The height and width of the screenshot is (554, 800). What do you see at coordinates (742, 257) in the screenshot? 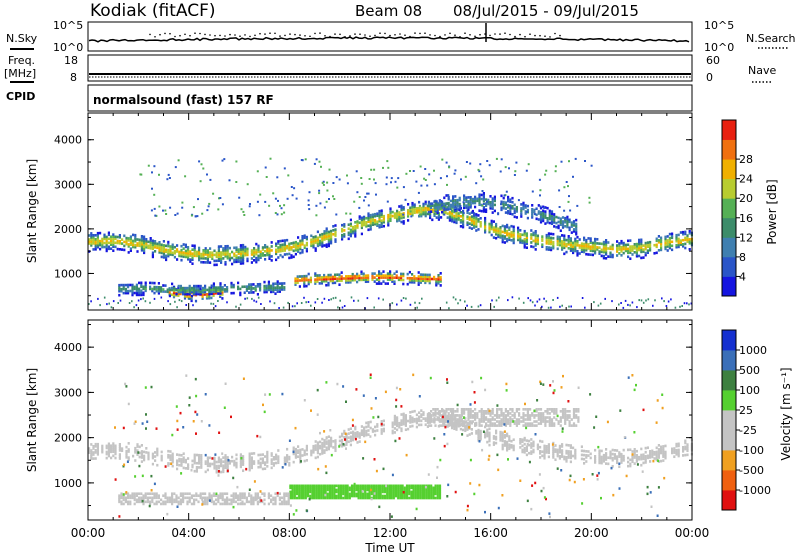
I see `colorbar-tick-label: 8` at bounding box center [742, 257].